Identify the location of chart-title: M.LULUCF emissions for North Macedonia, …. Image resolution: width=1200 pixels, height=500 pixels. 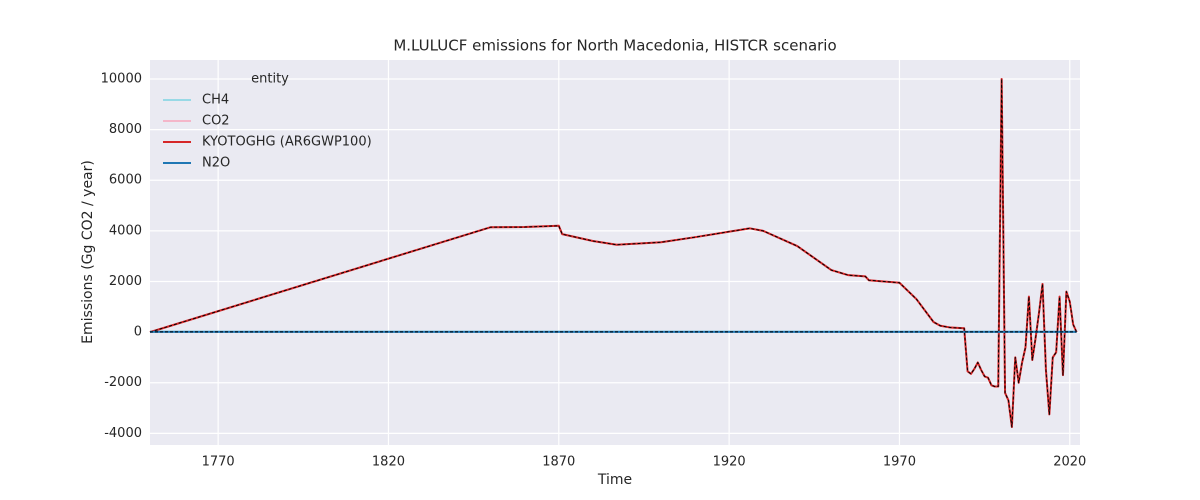
(614, 46).